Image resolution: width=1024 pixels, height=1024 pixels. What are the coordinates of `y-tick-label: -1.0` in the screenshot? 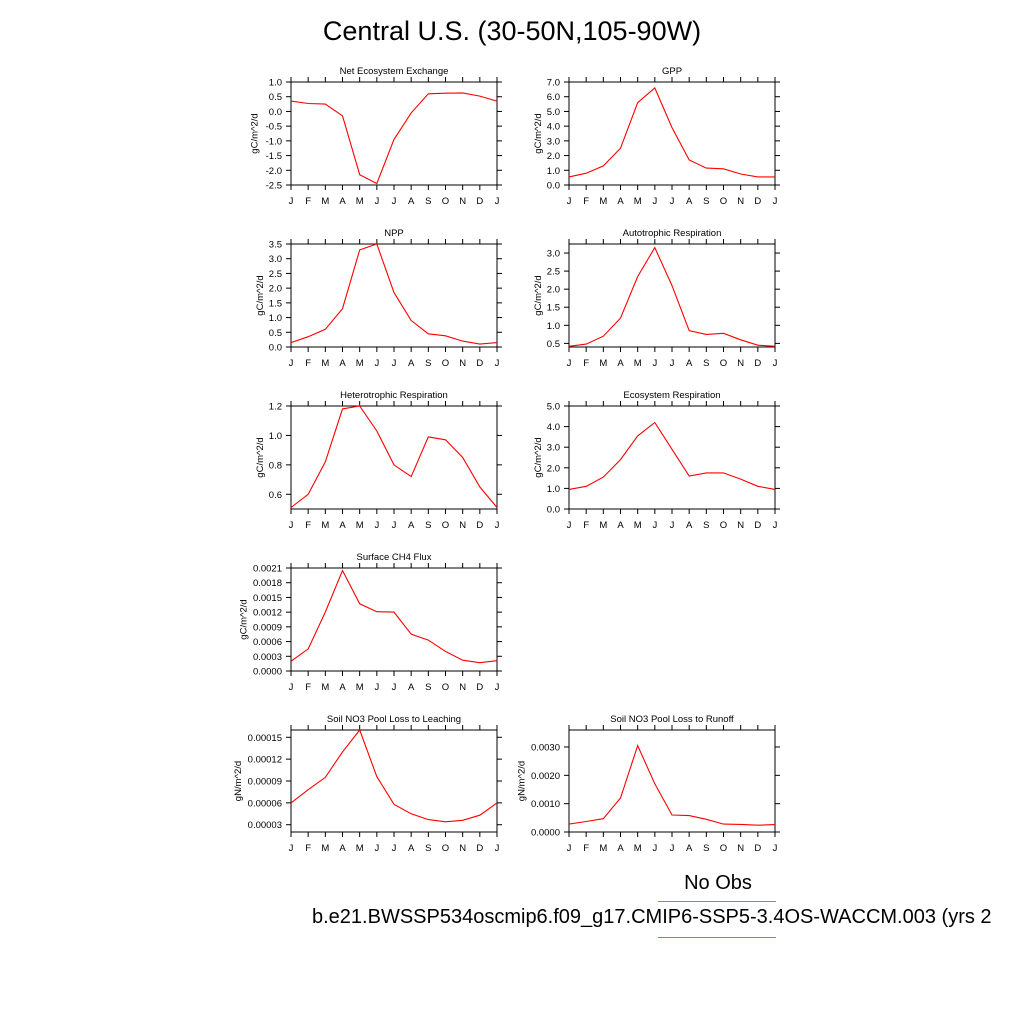 It's located at (274, 141).